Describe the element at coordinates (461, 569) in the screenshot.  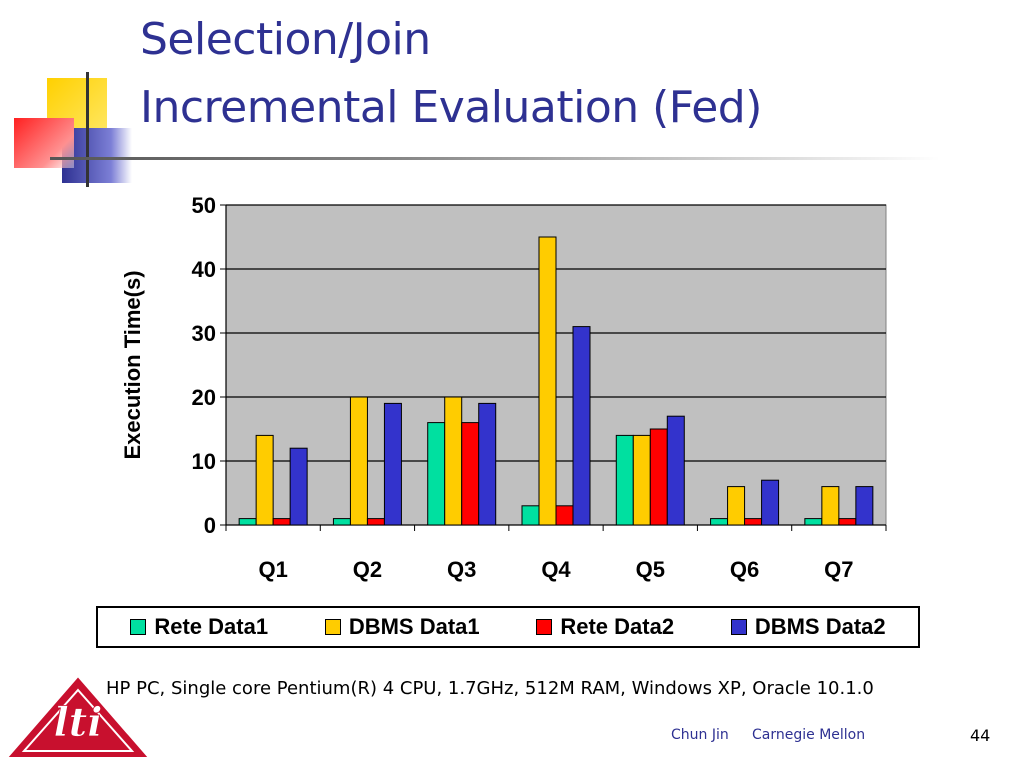
I see `x-tick-label: Q3` at that location.